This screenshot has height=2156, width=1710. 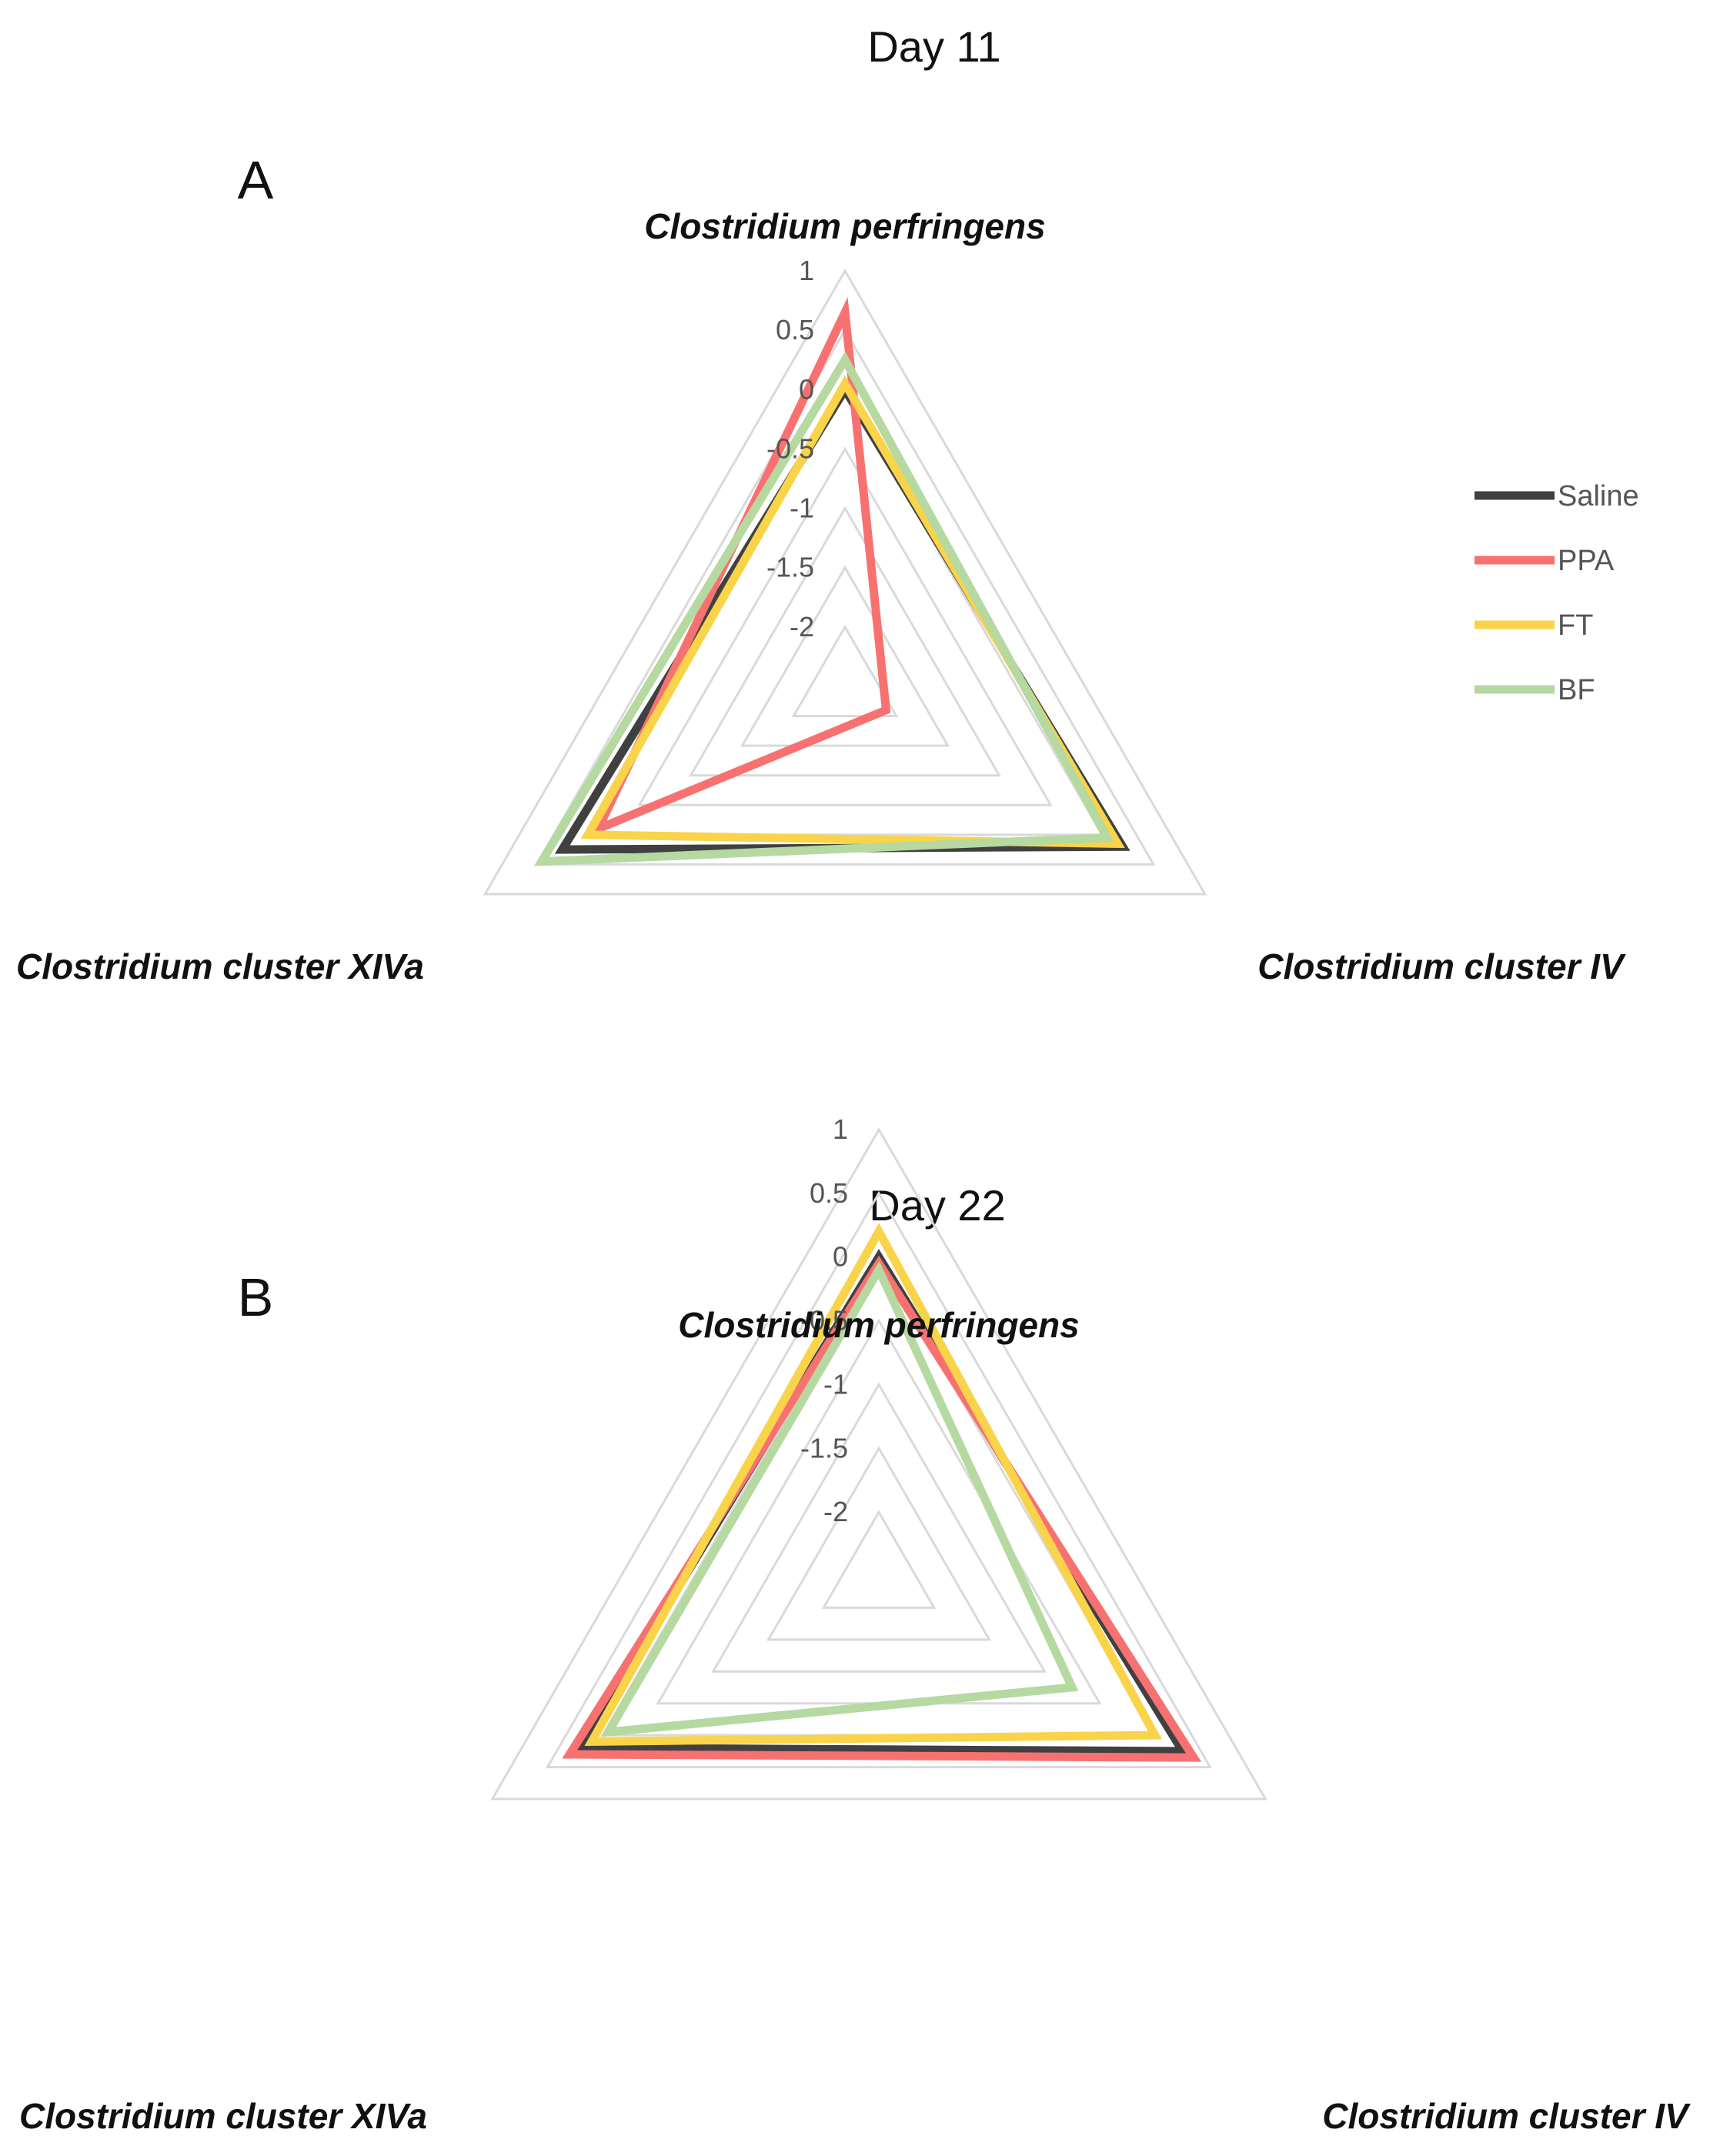 I want to click on legend-item-ft: FT, so click(x=1534, y=625).